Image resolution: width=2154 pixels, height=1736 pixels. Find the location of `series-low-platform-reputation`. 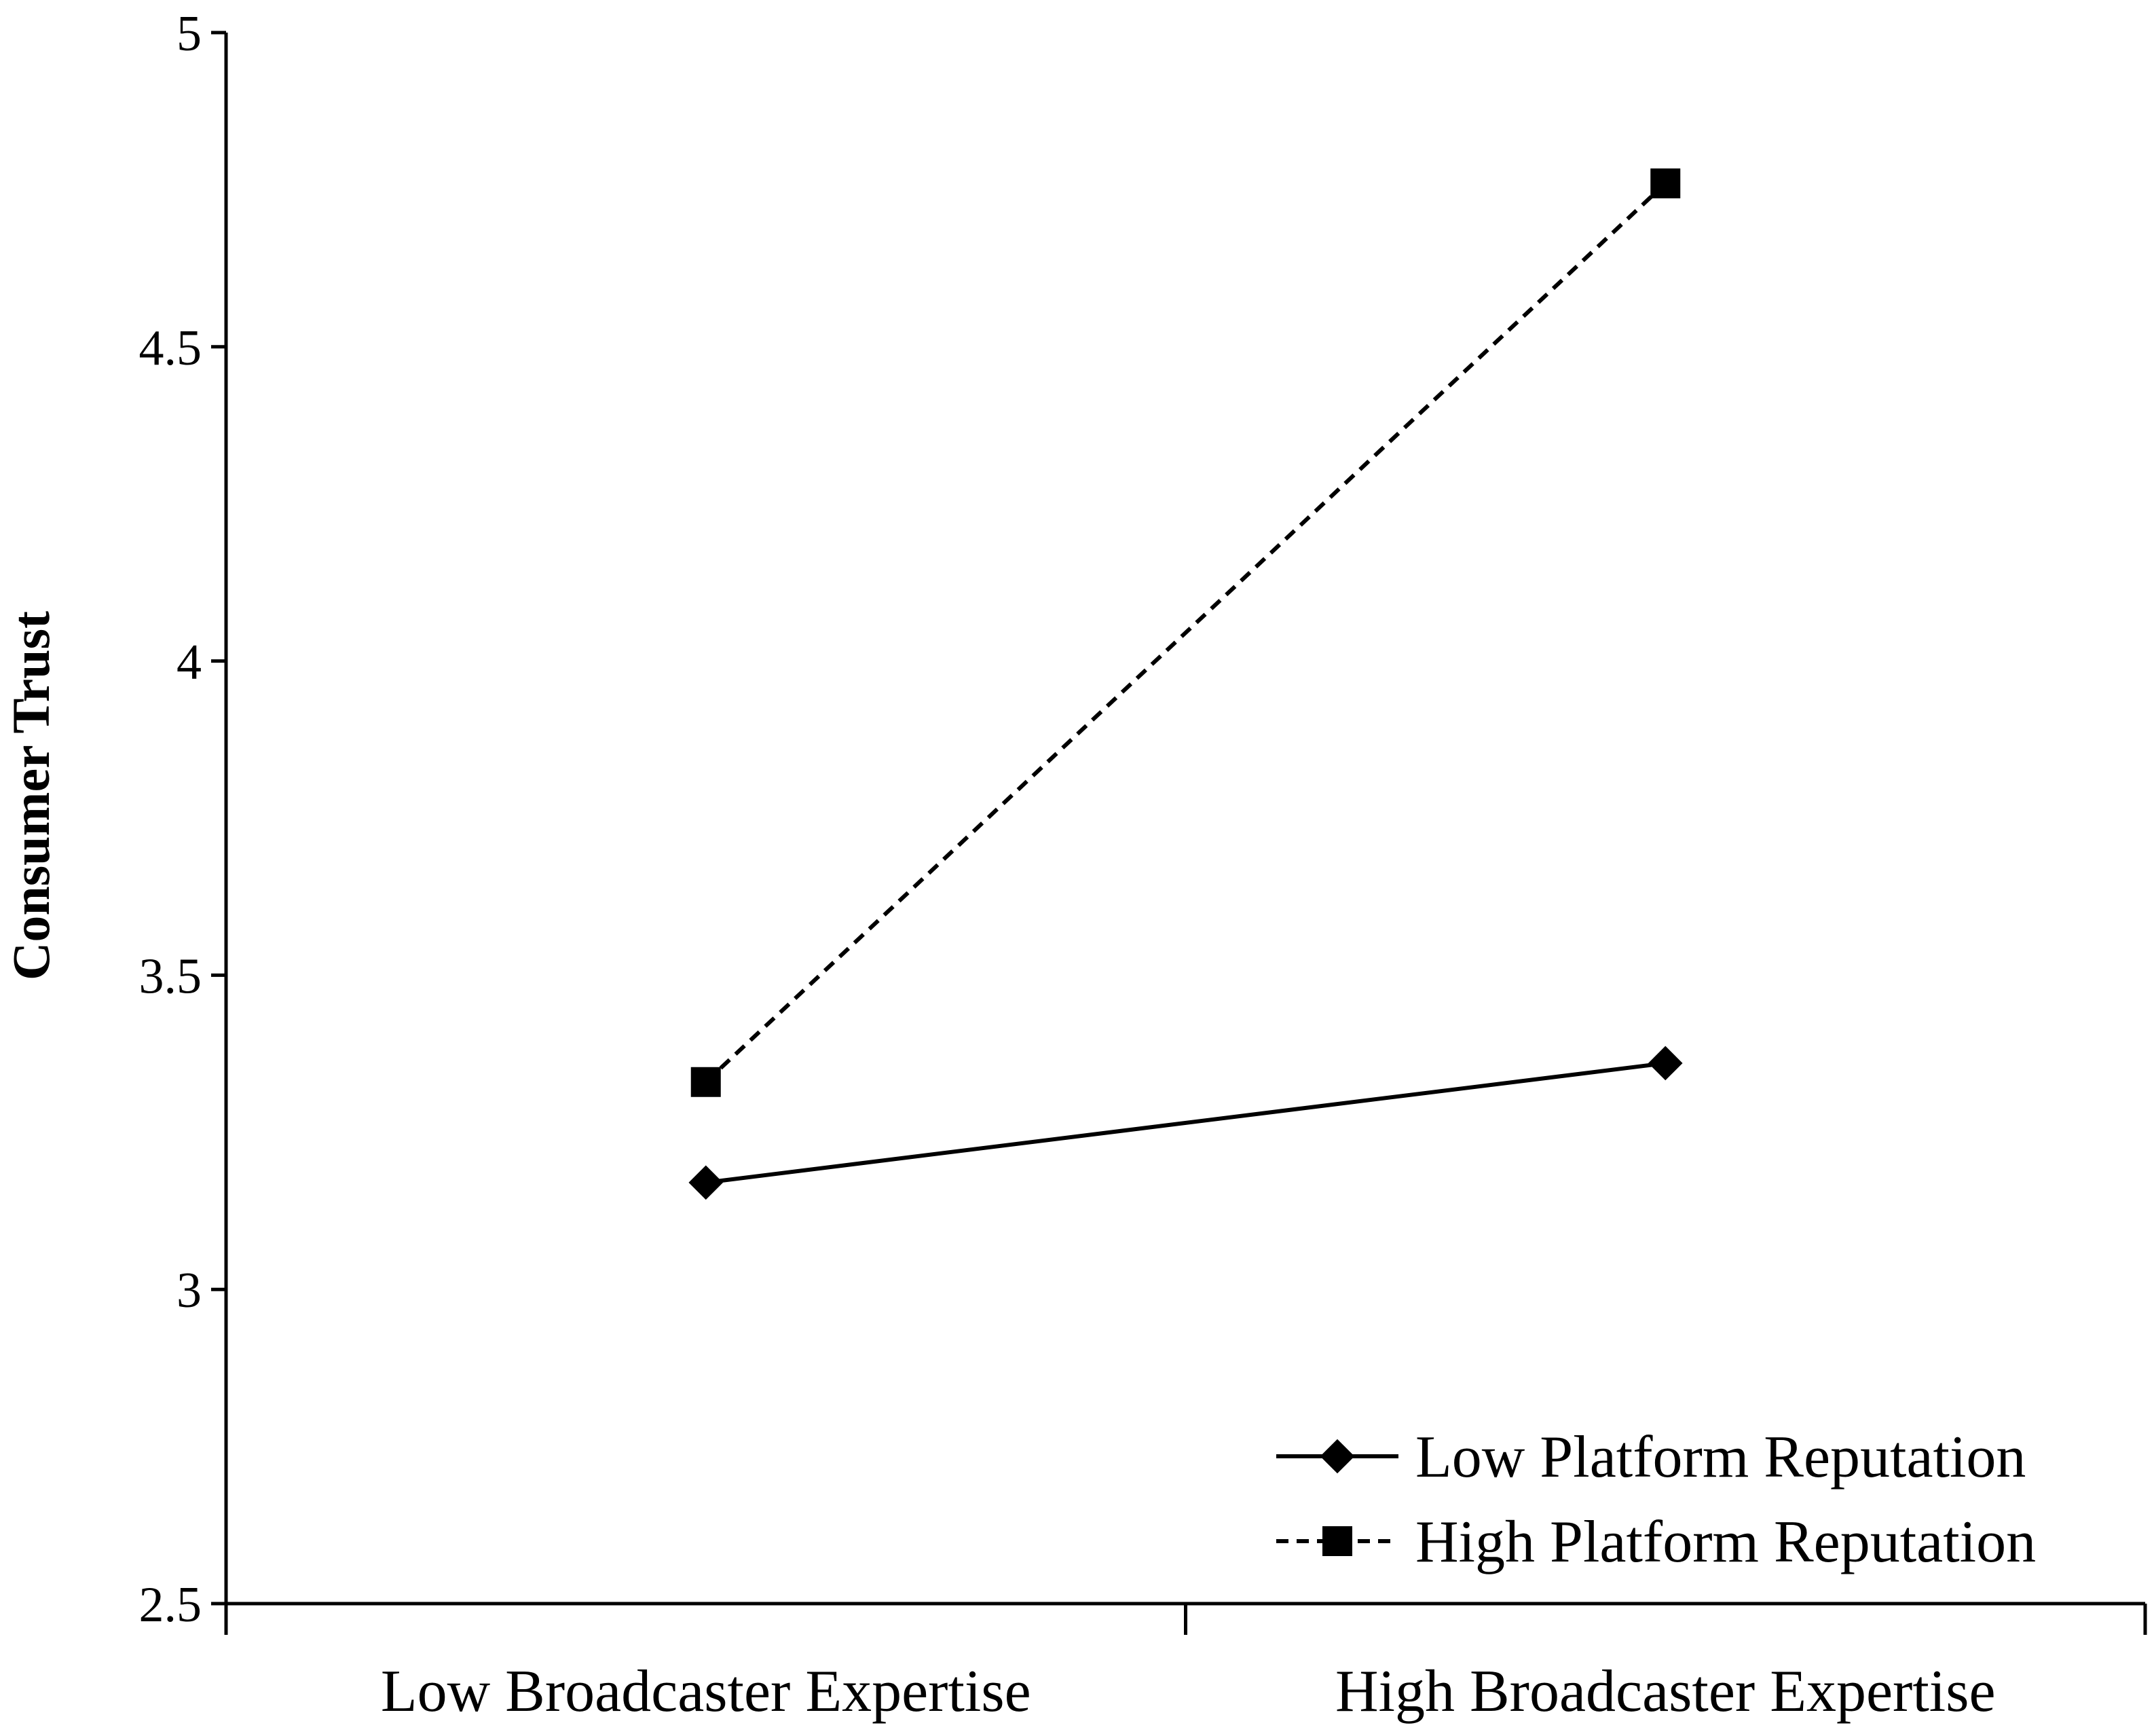

series-low-platform-reputation is located at coordinates (1186, 1123).